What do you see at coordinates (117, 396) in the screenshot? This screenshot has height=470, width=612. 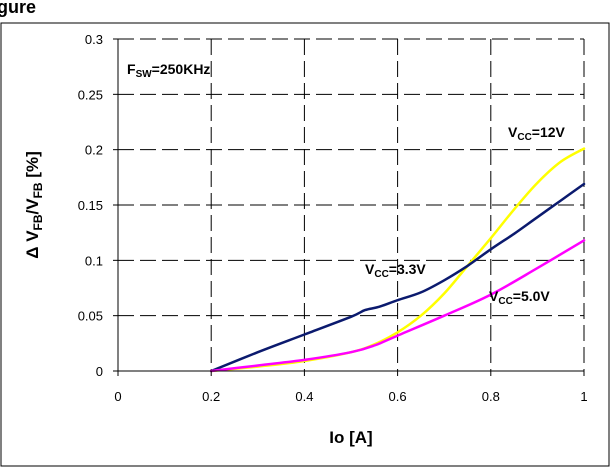 I see `x-tick-label: 0` at bounding box center [117, 396].